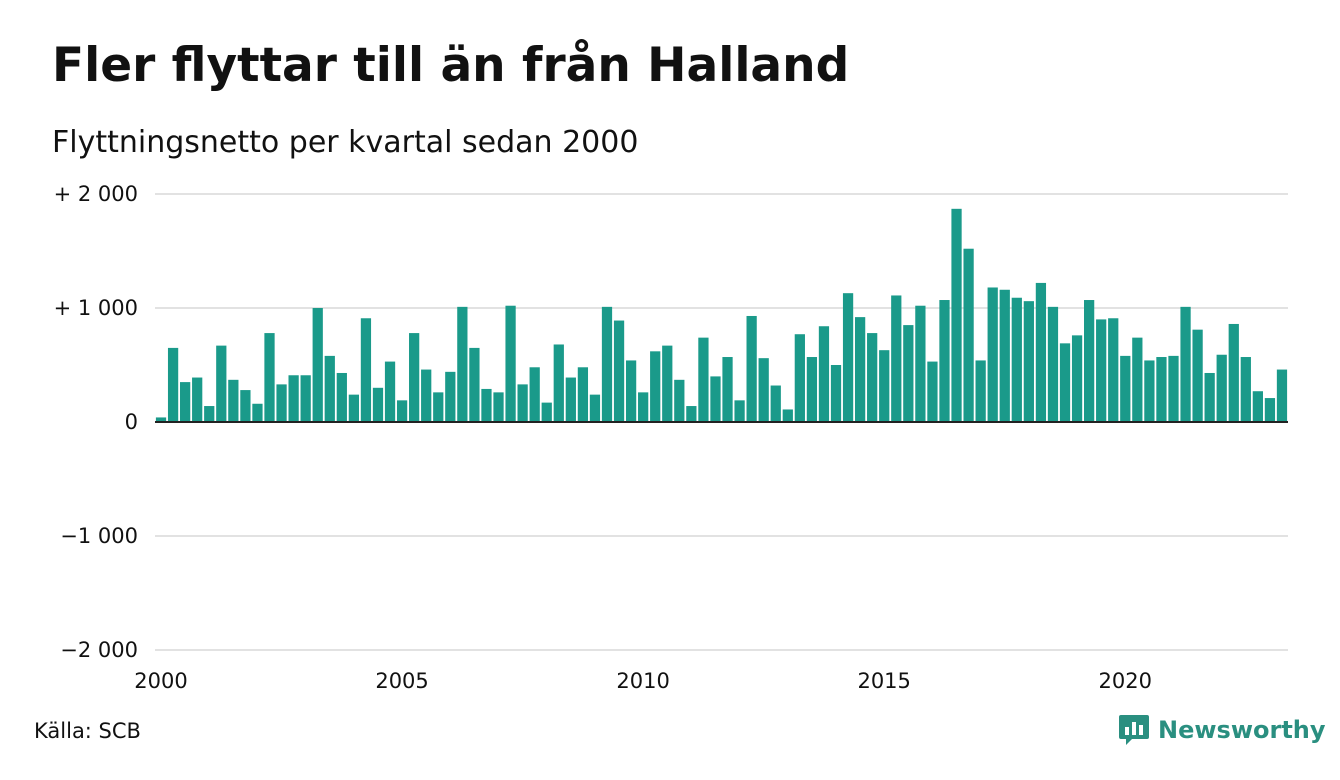 This screenshot has height=780, width=1340. Describe the element at coordinates (96, 194) in the screenshot. I see `y-tick-label: + 2 000` at that location.